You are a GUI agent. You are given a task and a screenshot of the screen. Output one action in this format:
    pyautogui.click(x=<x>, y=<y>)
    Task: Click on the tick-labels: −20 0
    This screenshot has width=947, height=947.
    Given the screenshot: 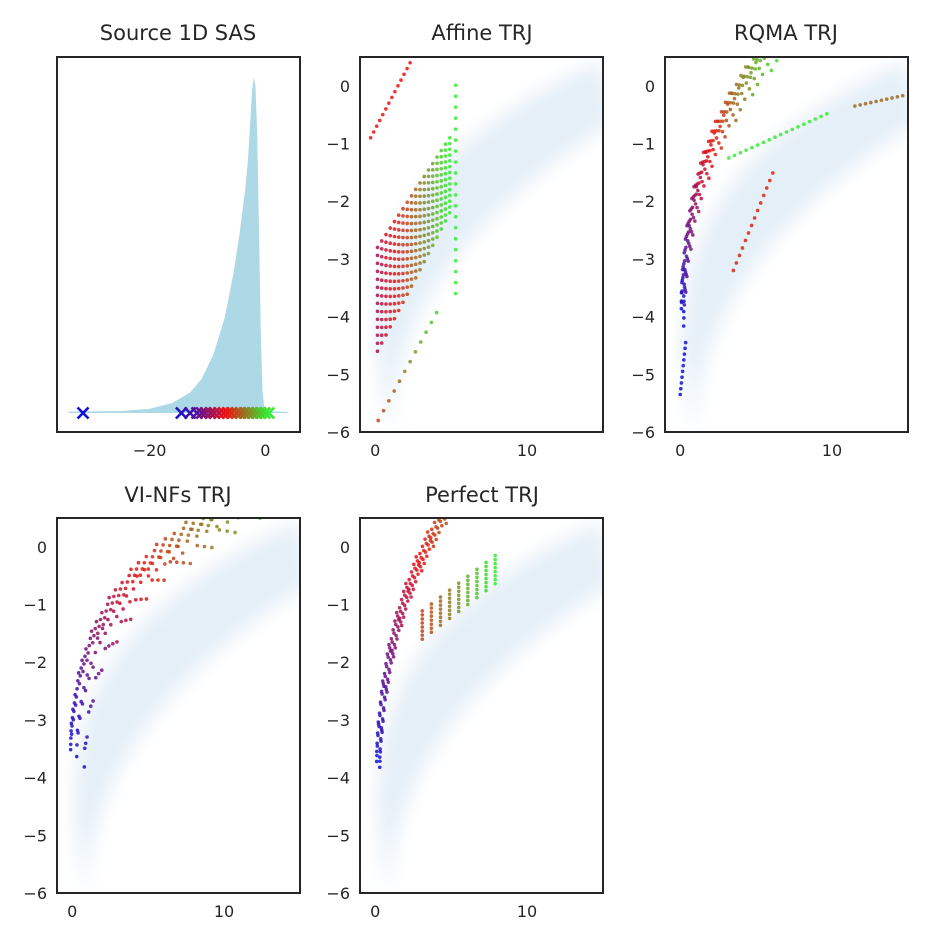 What is the action you would take?
    pyautogui.click(x=202, y=450)
    